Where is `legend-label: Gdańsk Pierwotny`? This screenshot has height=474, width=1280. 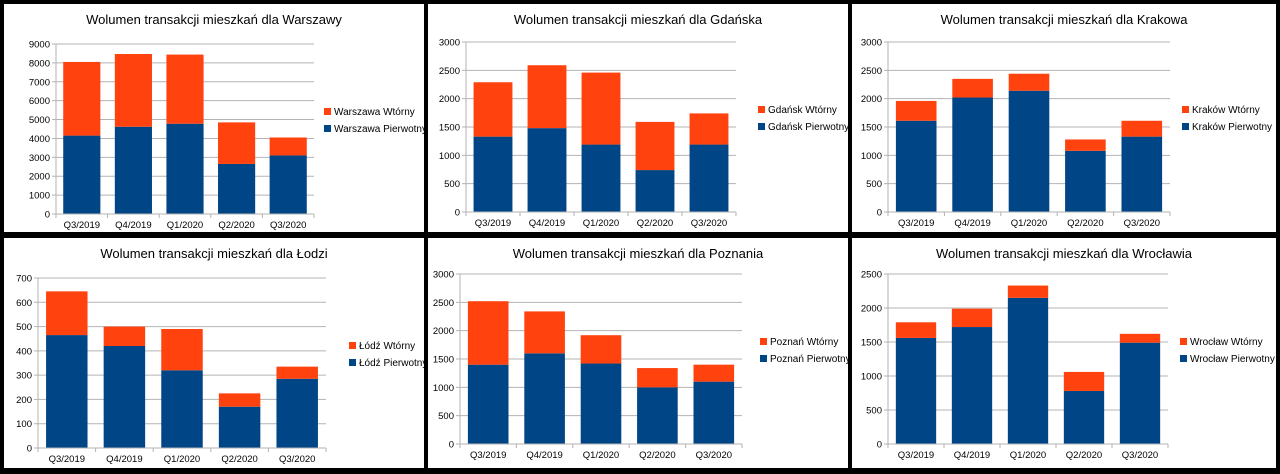
legend-label: Gdańsk Pierwotny is located at coordinates (808, 127).